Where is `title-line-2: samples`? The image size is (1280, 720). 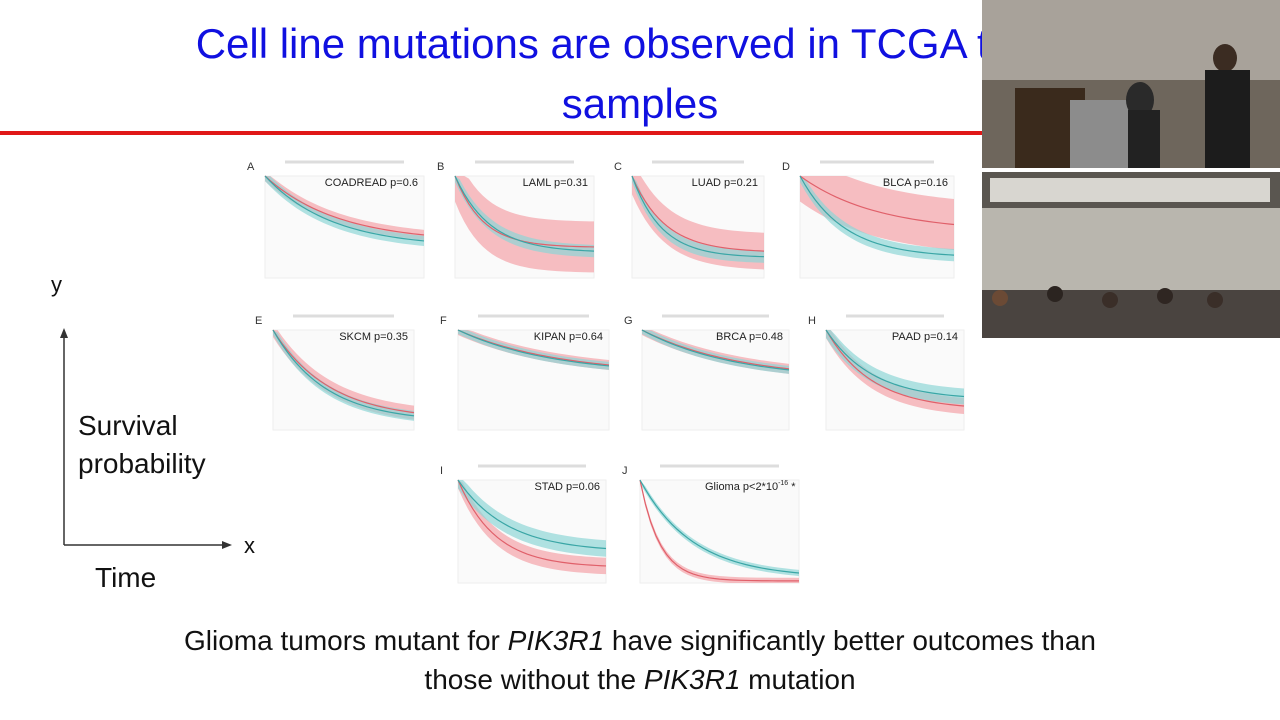 title-line-2: samples is located at coordinates (640, 103).